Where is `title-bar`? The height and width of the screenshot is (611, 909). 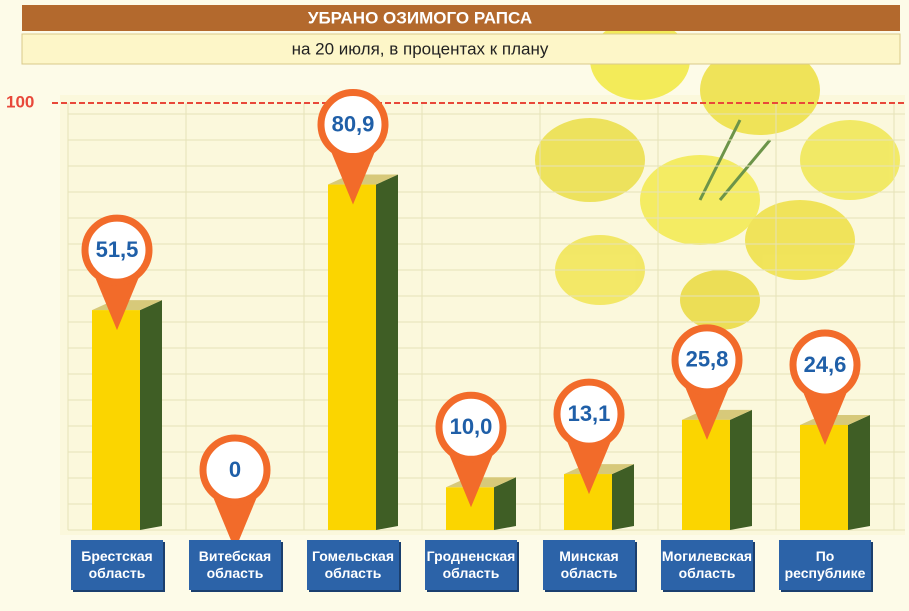
title-bar is located at coordinates (461, 18).